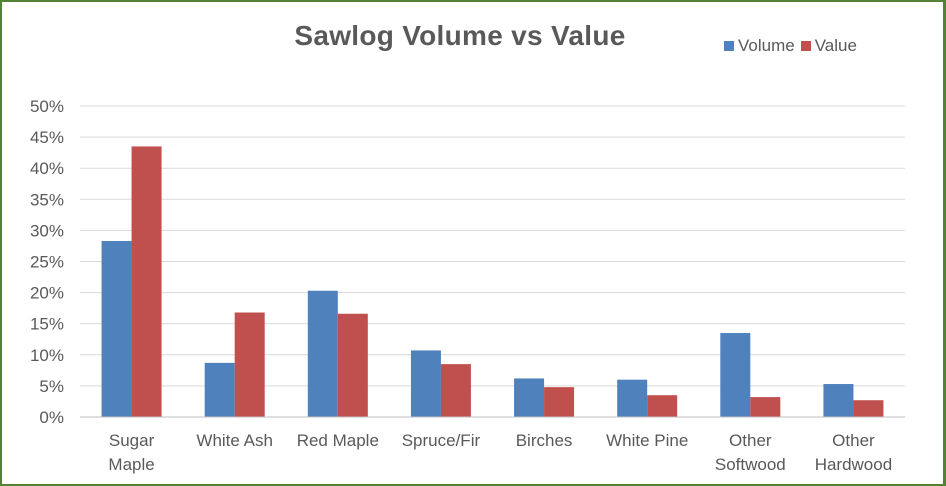 This screenshot has width=946, height=486. Describe the element at coordinates (647, 440) in the screenshot. I see `x-tick-label: White Pine` at that location.